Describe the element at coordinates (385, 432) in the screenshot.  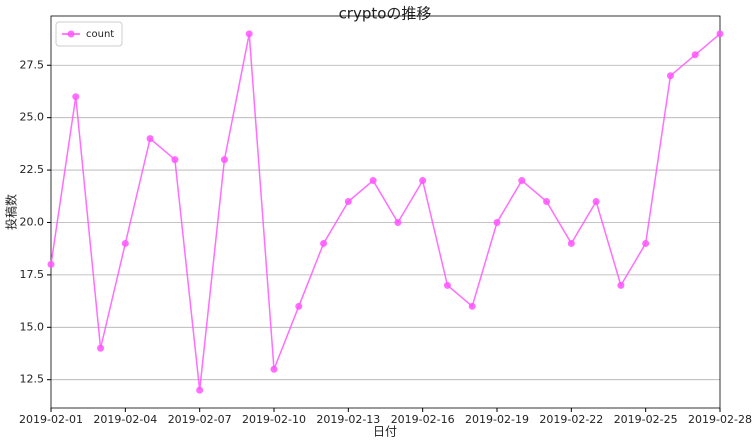
I see `x-axis-label: 日付` at that location.